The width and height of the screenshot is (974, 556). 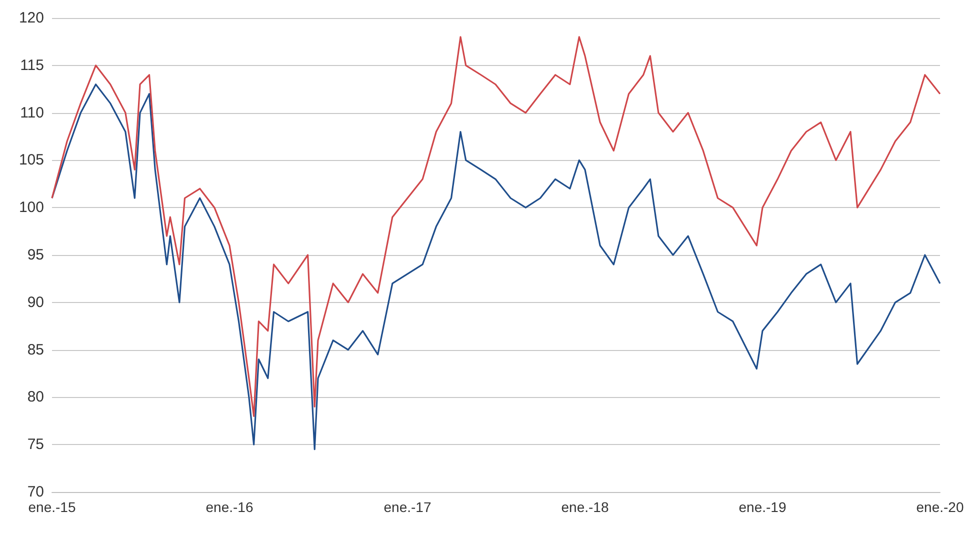 I want to click on x-tick-label: ene.-17, so click(x=408, y=507).